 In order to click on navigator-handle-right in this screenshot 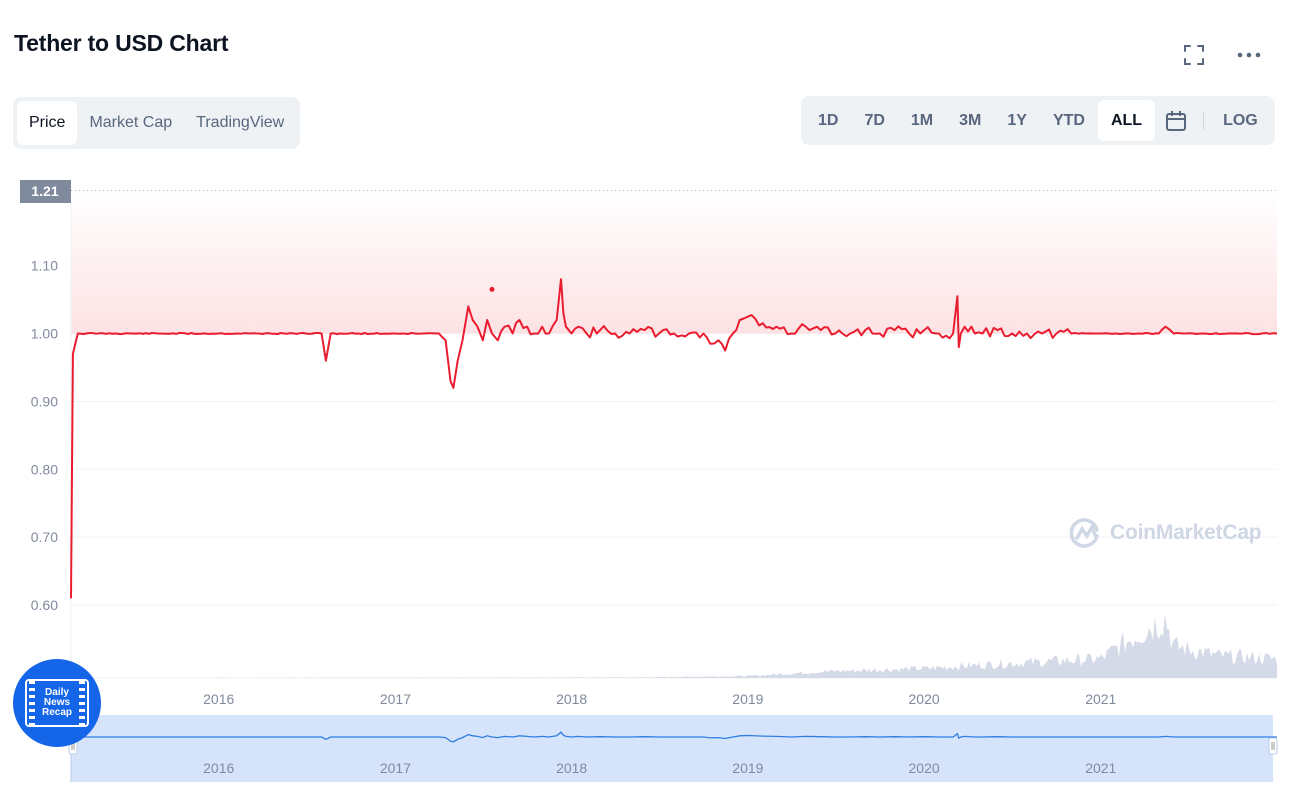, I will do `click(1273, 746)`.